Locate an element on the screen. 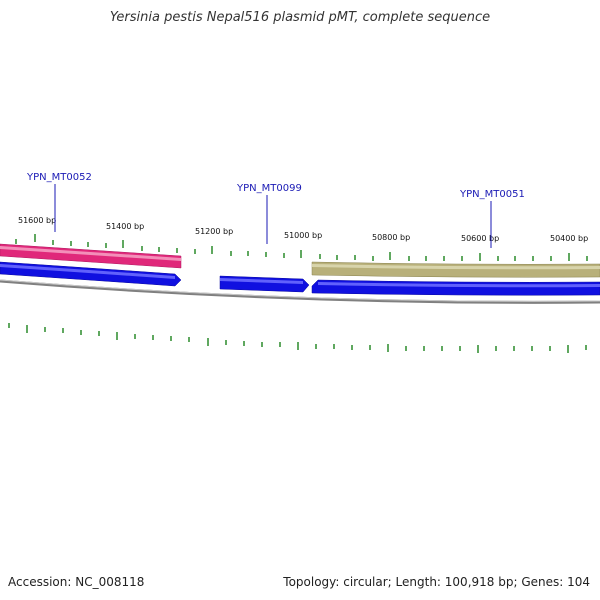 This screenshot has width=600, height=600. gene-label-text: YPN_MT0051 is located at coordinates (492, 194).